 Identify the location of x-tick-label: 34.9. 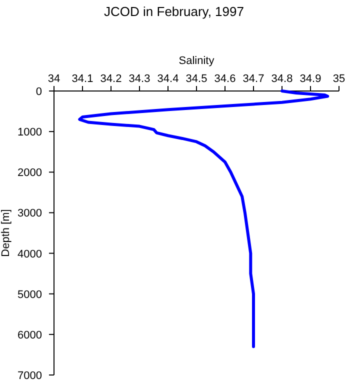
(311, 79).